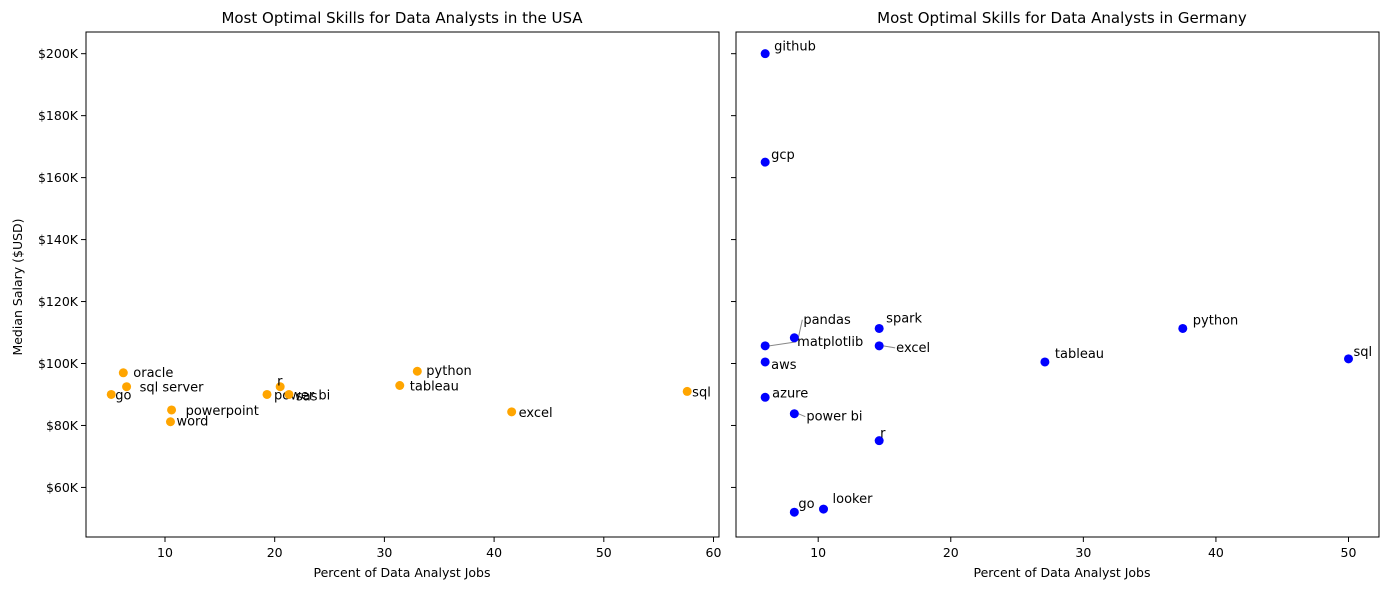 This screenshot has height=590, width=1389. I want to click on de-point-label: spark, so click(904, 318).